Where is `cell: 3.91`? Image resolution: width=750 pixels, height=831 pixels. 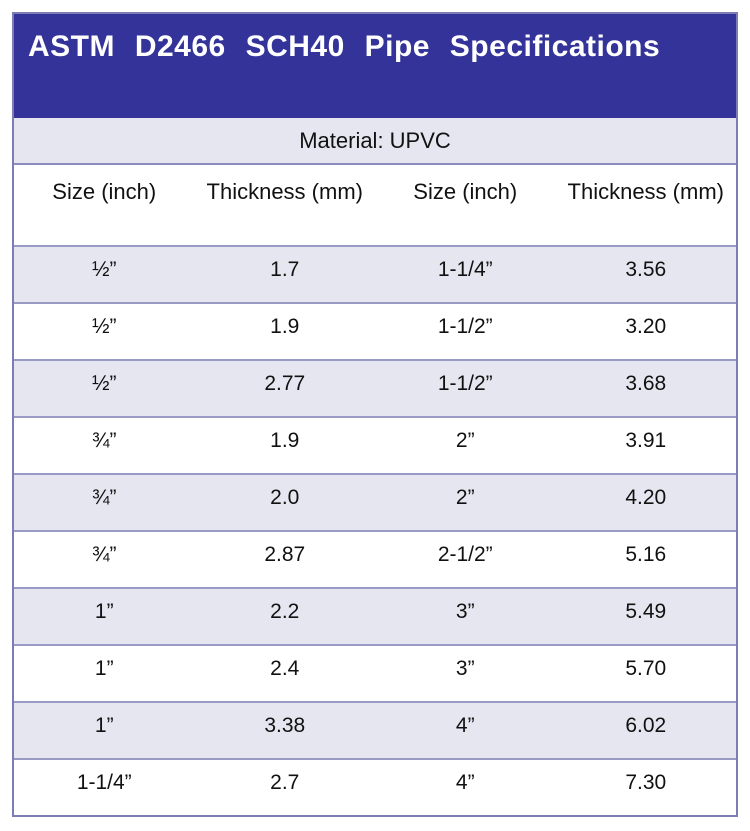 cell: 3.91 is located at coordinates (646, 440).